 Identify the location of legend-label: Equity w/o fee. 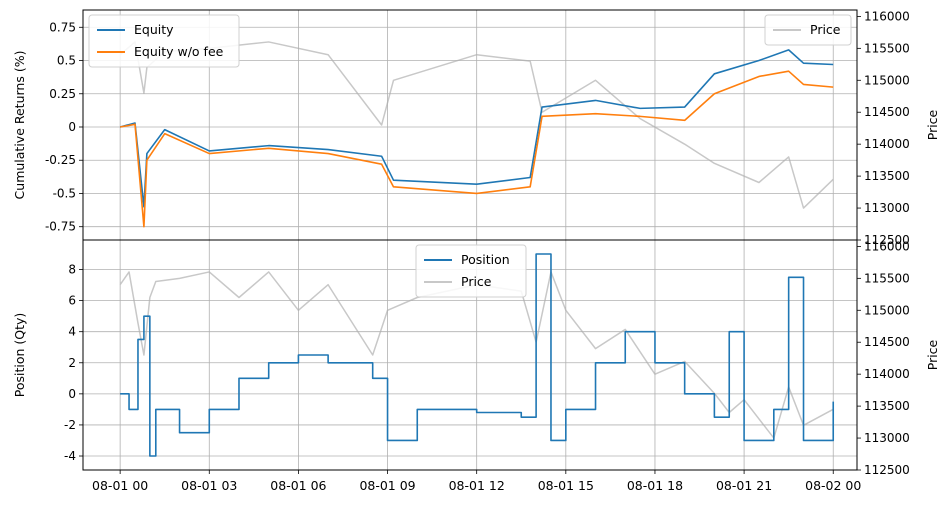
(179, 51).